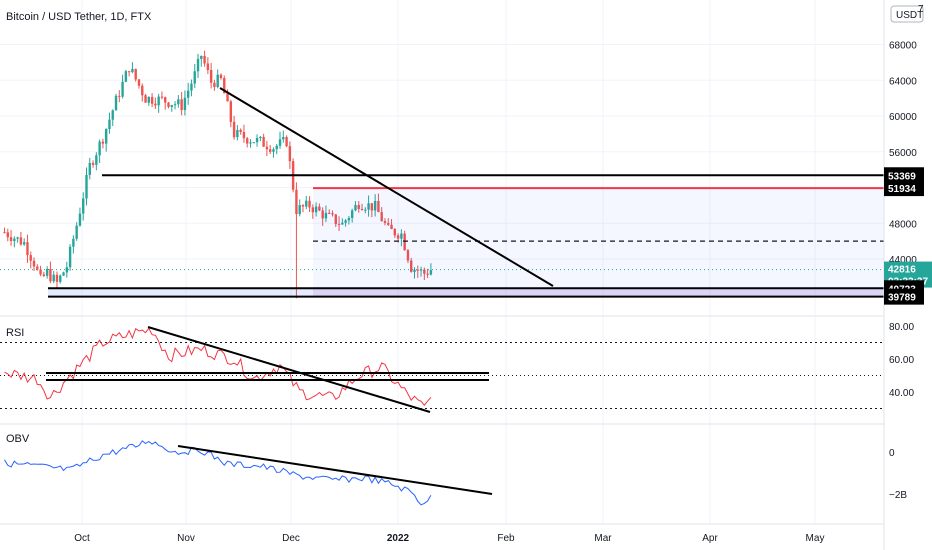 The height and width of the screenshot is (550, 932). I want to click on obv-label: OBV, so click(18, 439).